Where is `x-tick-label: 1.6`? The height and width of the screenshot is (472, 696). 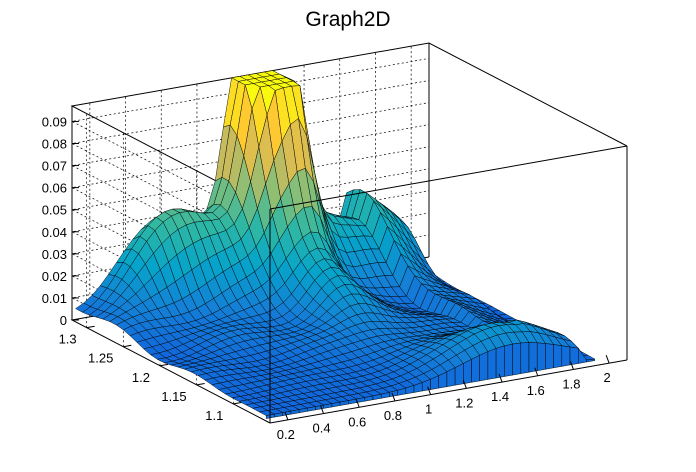
x-tick-label: 1.6 is located at coordinates (536, 390).